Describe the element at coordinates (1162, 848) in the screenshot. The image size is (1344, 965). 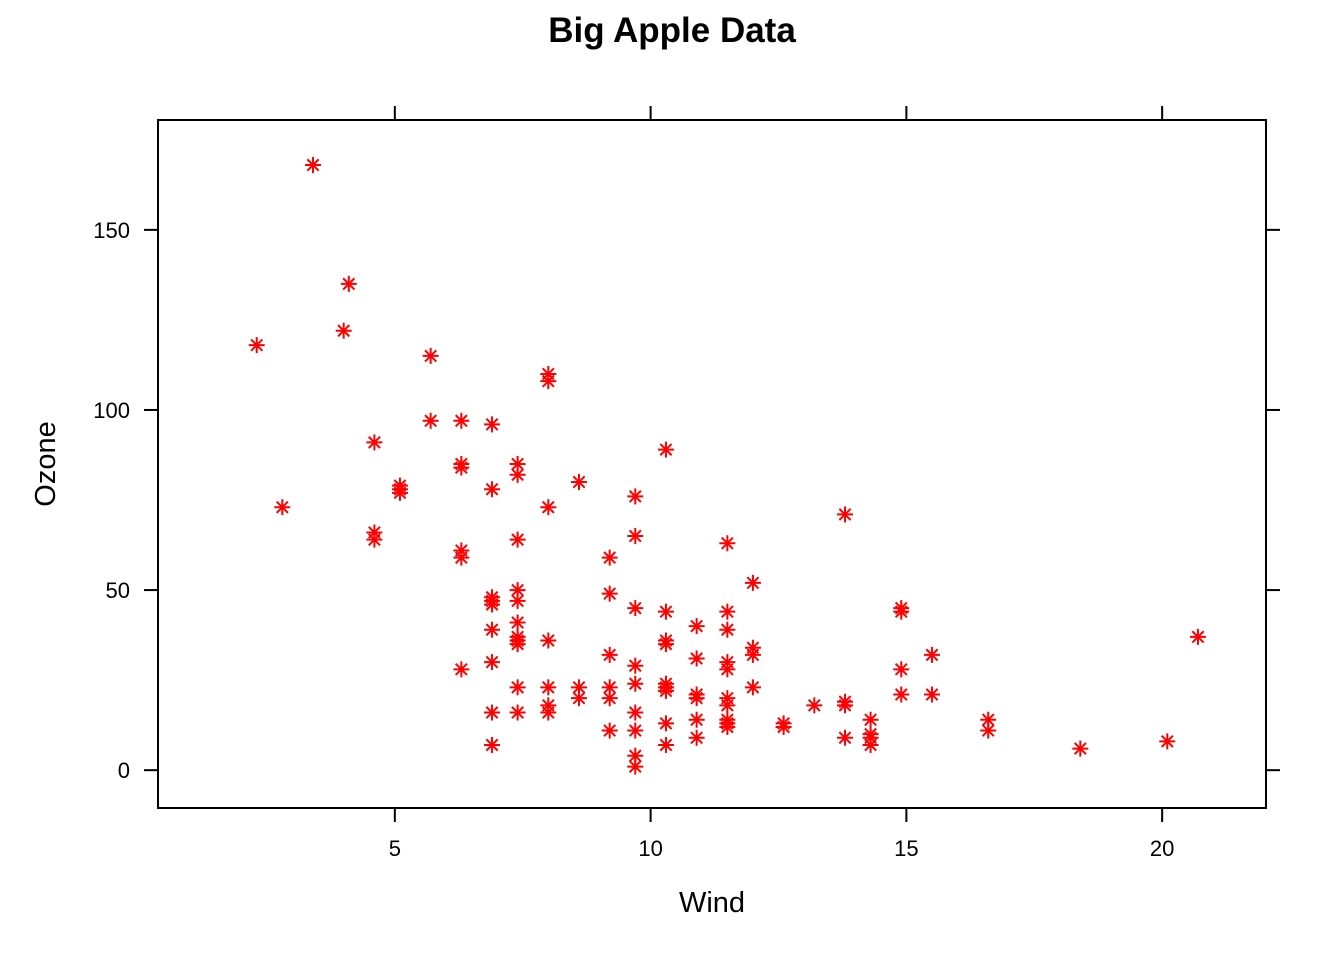
I see `x-tick-label: 20` at that location.